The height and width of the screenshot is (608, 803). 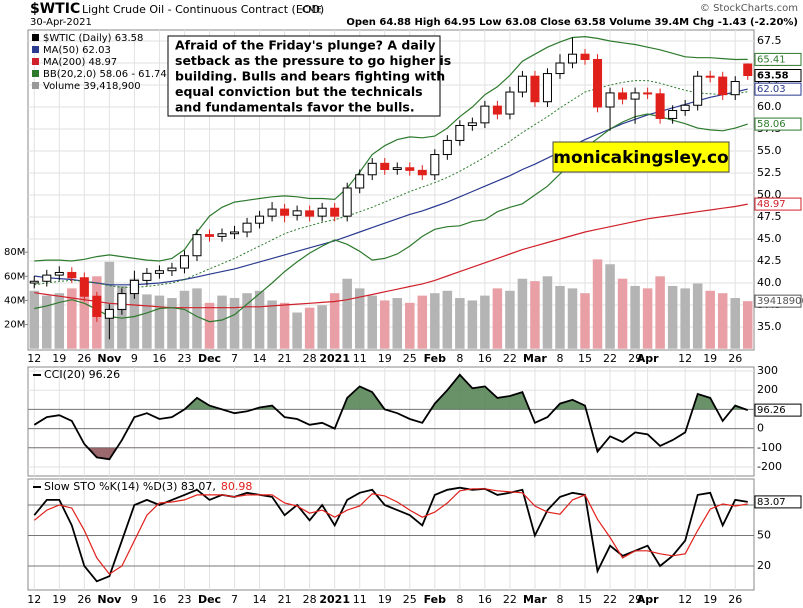 What do you see at coordinates (234, 358) in the screenshot?
I see `x-tick-label: 7` at bounding box center [234, 358].